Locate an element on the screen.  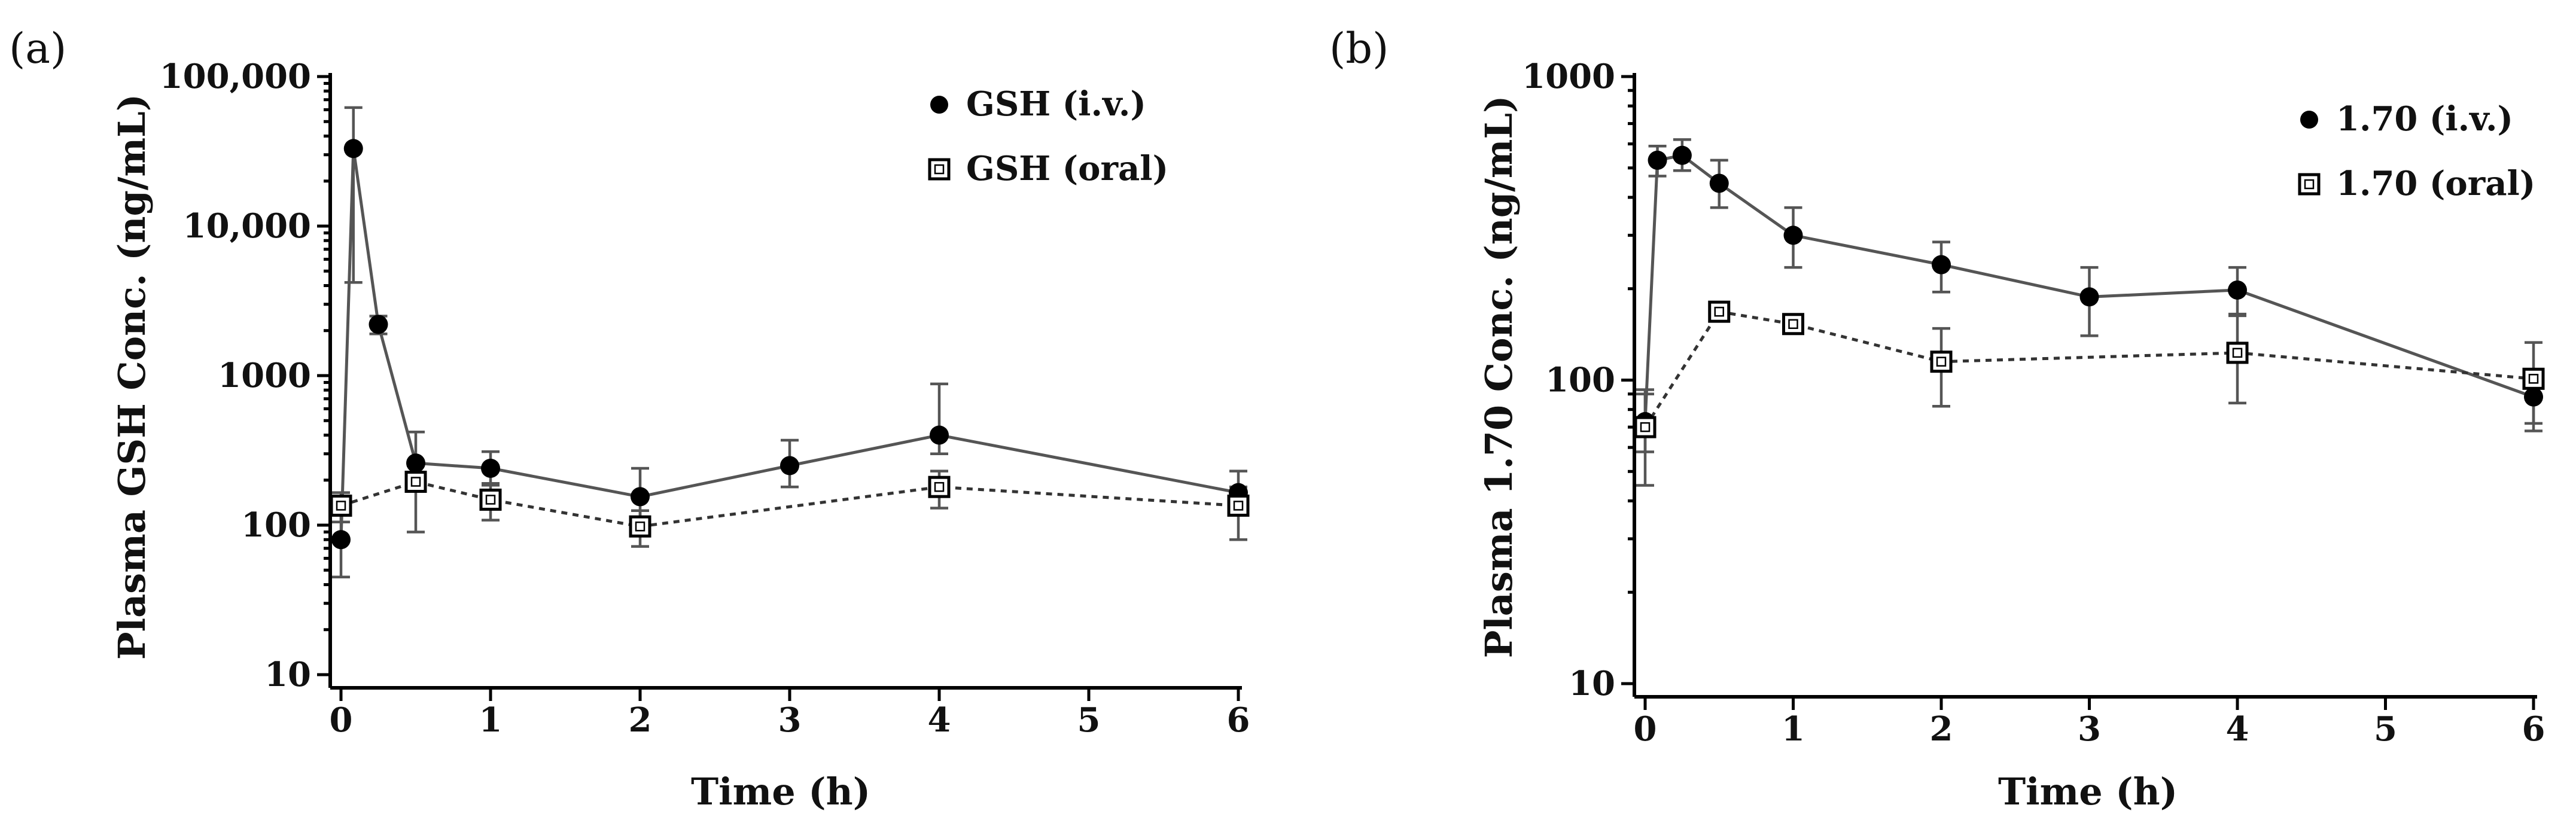
panel-b-y-tick-label: 10 is located at coordinates (1592, 684).